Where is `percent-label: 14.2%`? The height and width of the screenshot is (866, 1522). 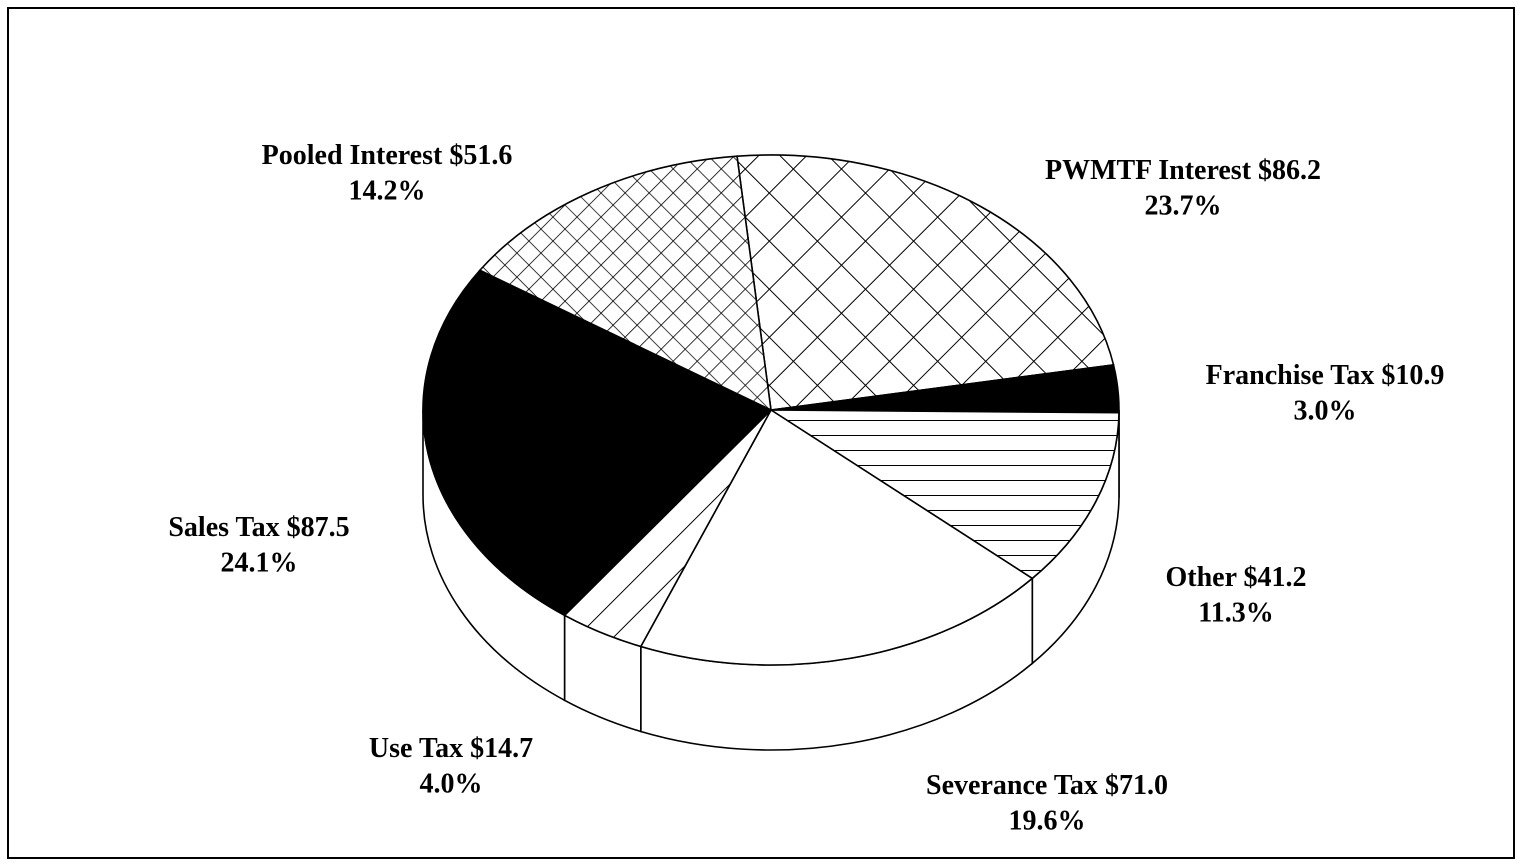 percent-label: 14.2% is located at coordinates (387, 190).